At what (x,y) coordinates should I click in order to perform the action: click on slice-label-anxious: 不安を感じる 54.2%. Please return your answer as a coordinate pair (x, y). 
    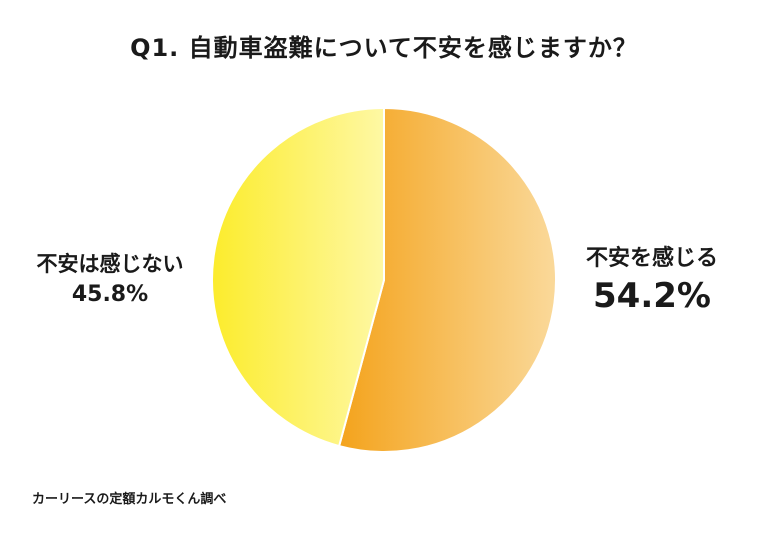
    Looking at the image, I should click on (652, 278).